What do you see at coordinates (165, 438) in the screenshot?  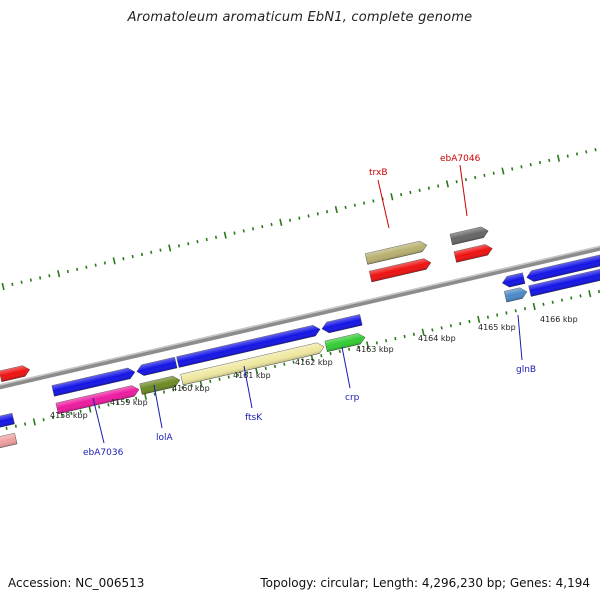 I see `lolA-gene-label: lolA` at bounding box center [165, 438].